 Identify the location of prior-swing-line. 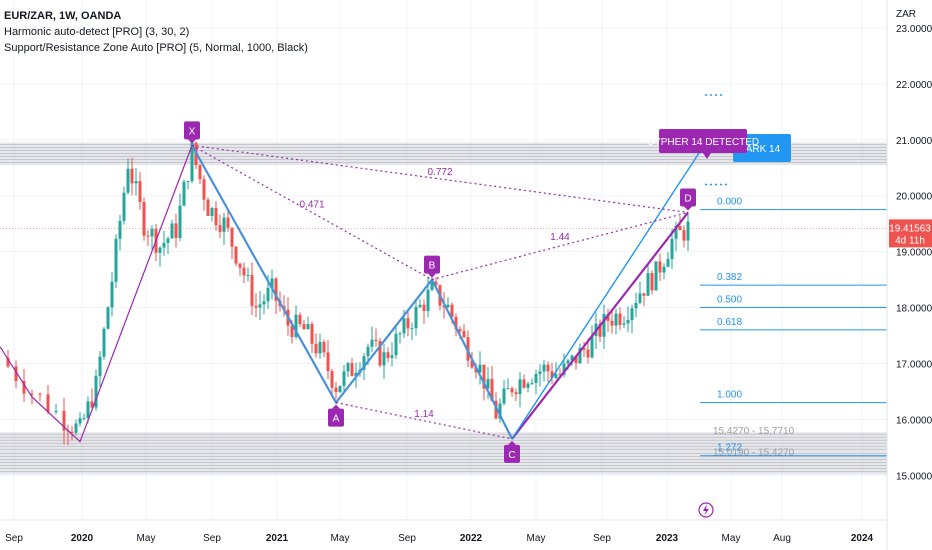
(96, 294).